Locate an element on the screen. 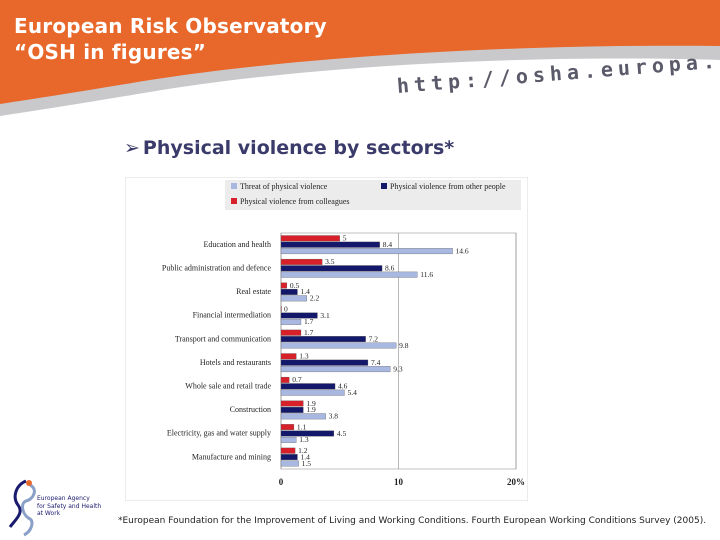 The width and height of the screenshot is (720, 540). bar-value-label: 1.5 is located at coordinates (307, 463).